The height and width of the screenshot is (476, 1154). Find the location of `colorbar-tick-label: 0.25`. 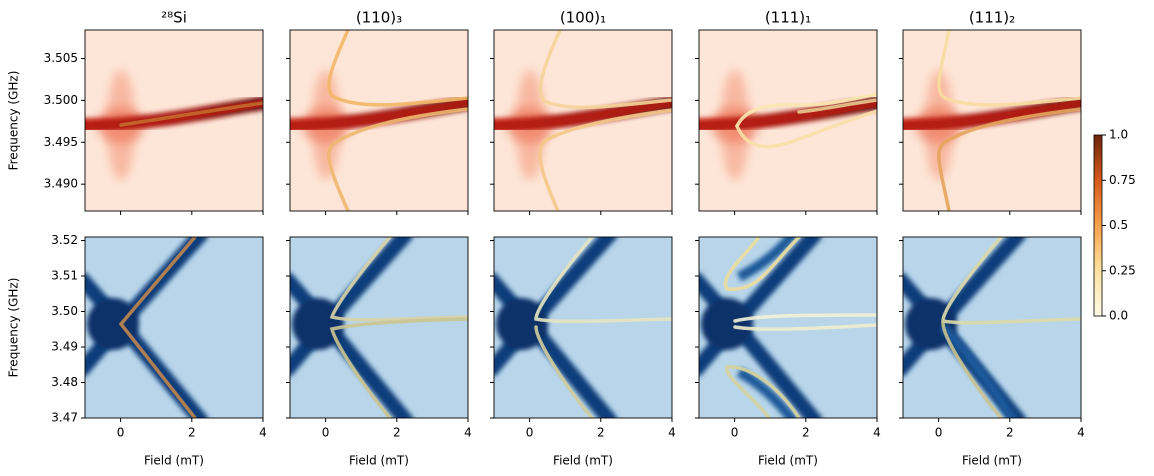

colorbar-tick-label: 0.25 is located at coordinates (1122, 270).